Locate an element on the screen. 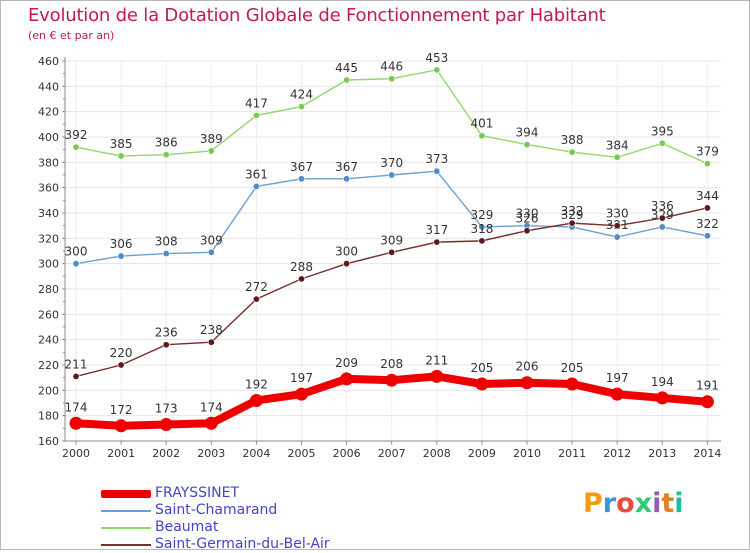 The image size is (750, 553). data-label-beaumat: 445 is located at coordinates (346, 68).